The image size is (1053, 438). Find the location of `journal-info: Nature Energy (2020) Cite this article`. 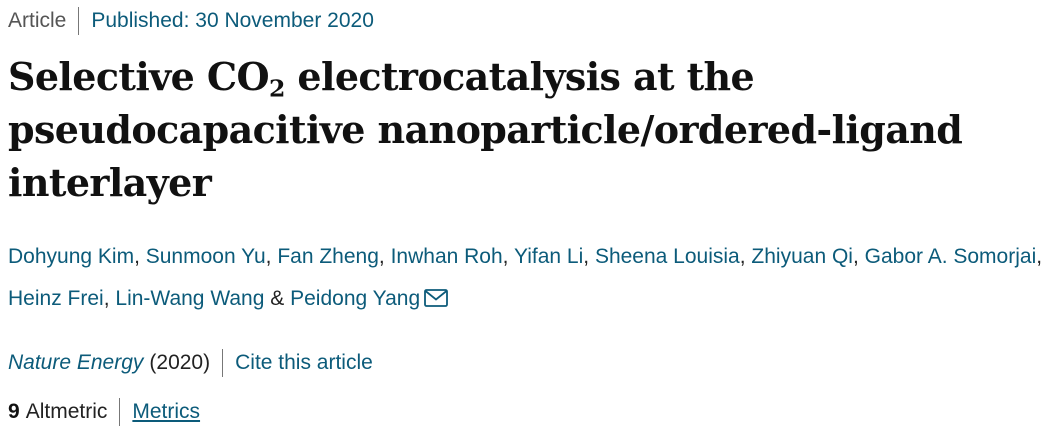

journal-info: Nature Energy (2020) Cite this article is located at coordinates (190, 363).